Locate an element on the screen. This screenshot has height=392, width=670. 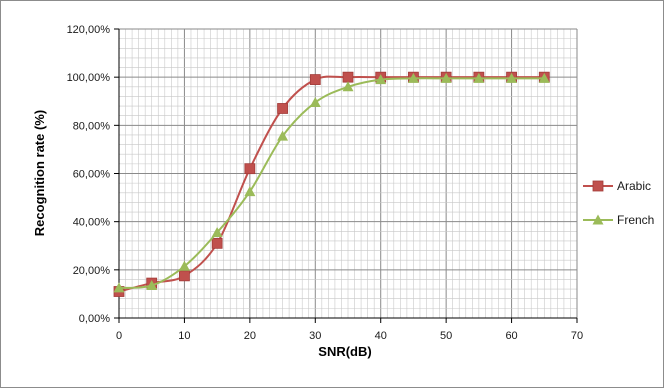
legend-item-french: French is located at coordinates (618, 220).